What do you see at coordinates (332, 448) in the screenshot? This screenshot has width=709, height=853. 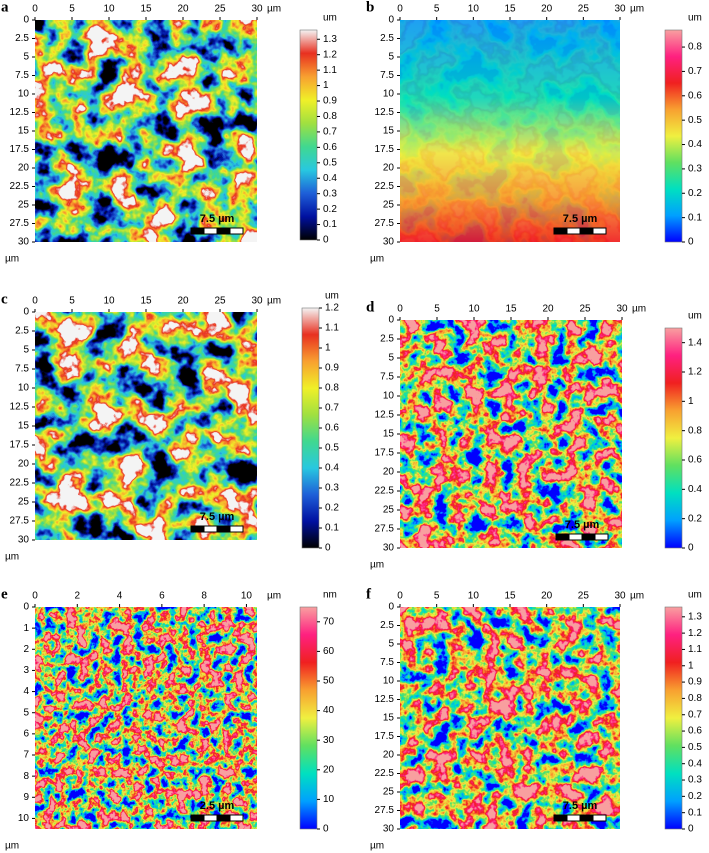 I see `colorbar-tick-label: 0.5` at bounding box center [332, 448].